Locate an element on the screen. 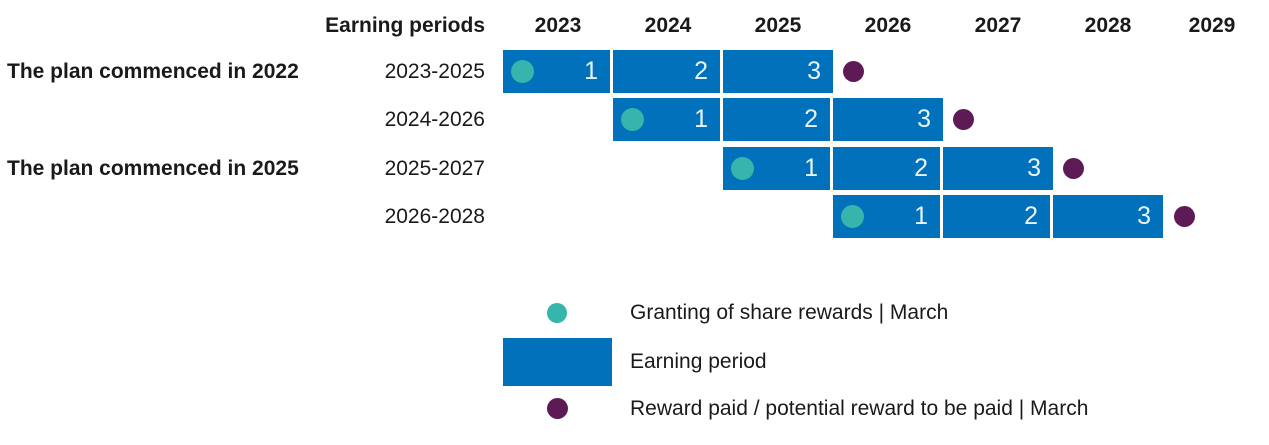 This screenshot has width=1269, height=445. plan-commenced-2022-label: The plan commenced in 2022 is located at coordinates (153, 71).